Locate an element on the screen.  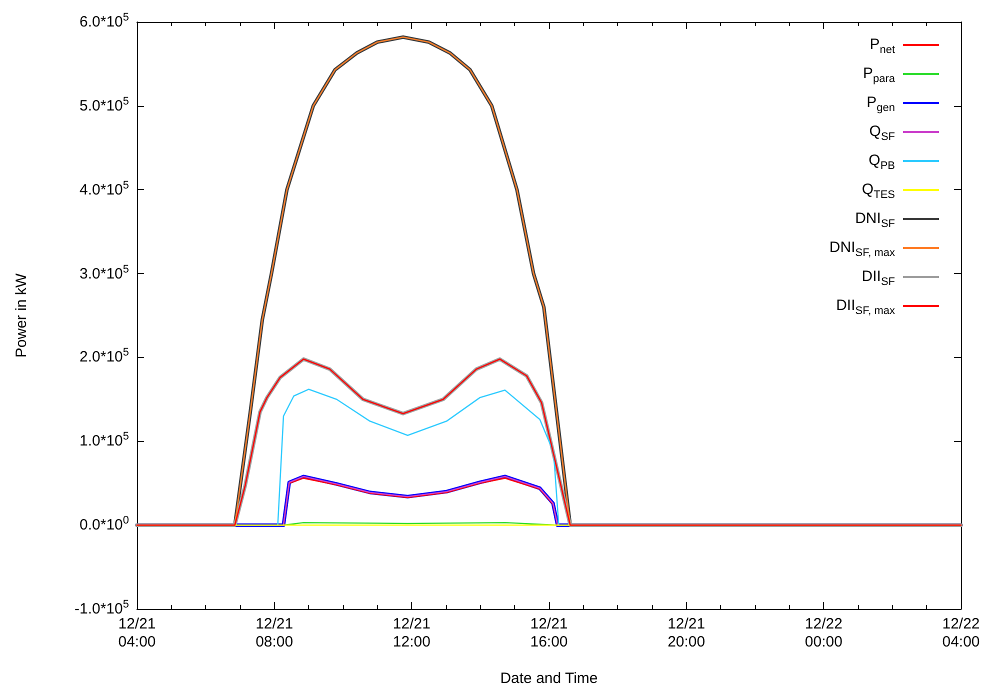
x-tick-label: 12/21 08:00 is located at coordinates (275, 633).